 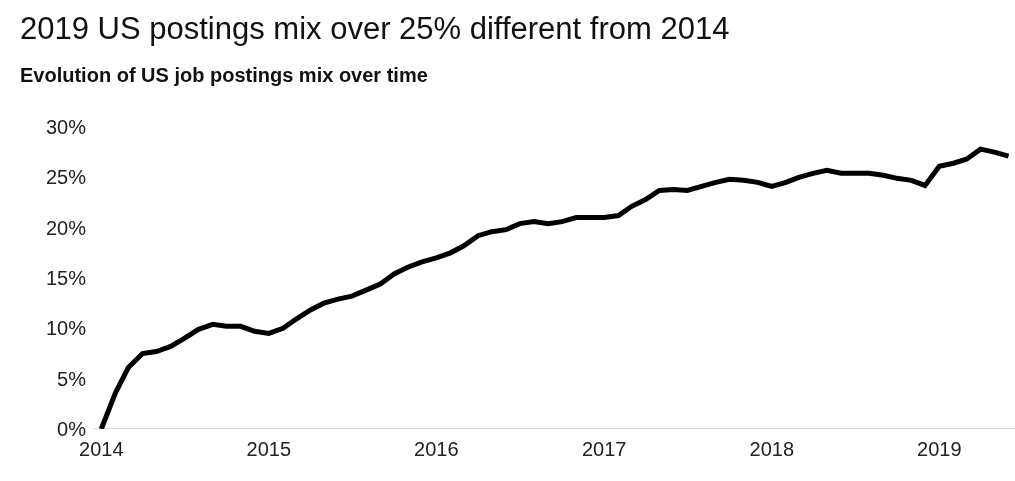 What do you see at coordinates (66, 278) in the screenshot?
I see `y-tick-label: 15%` at bounding box center [66, 278].